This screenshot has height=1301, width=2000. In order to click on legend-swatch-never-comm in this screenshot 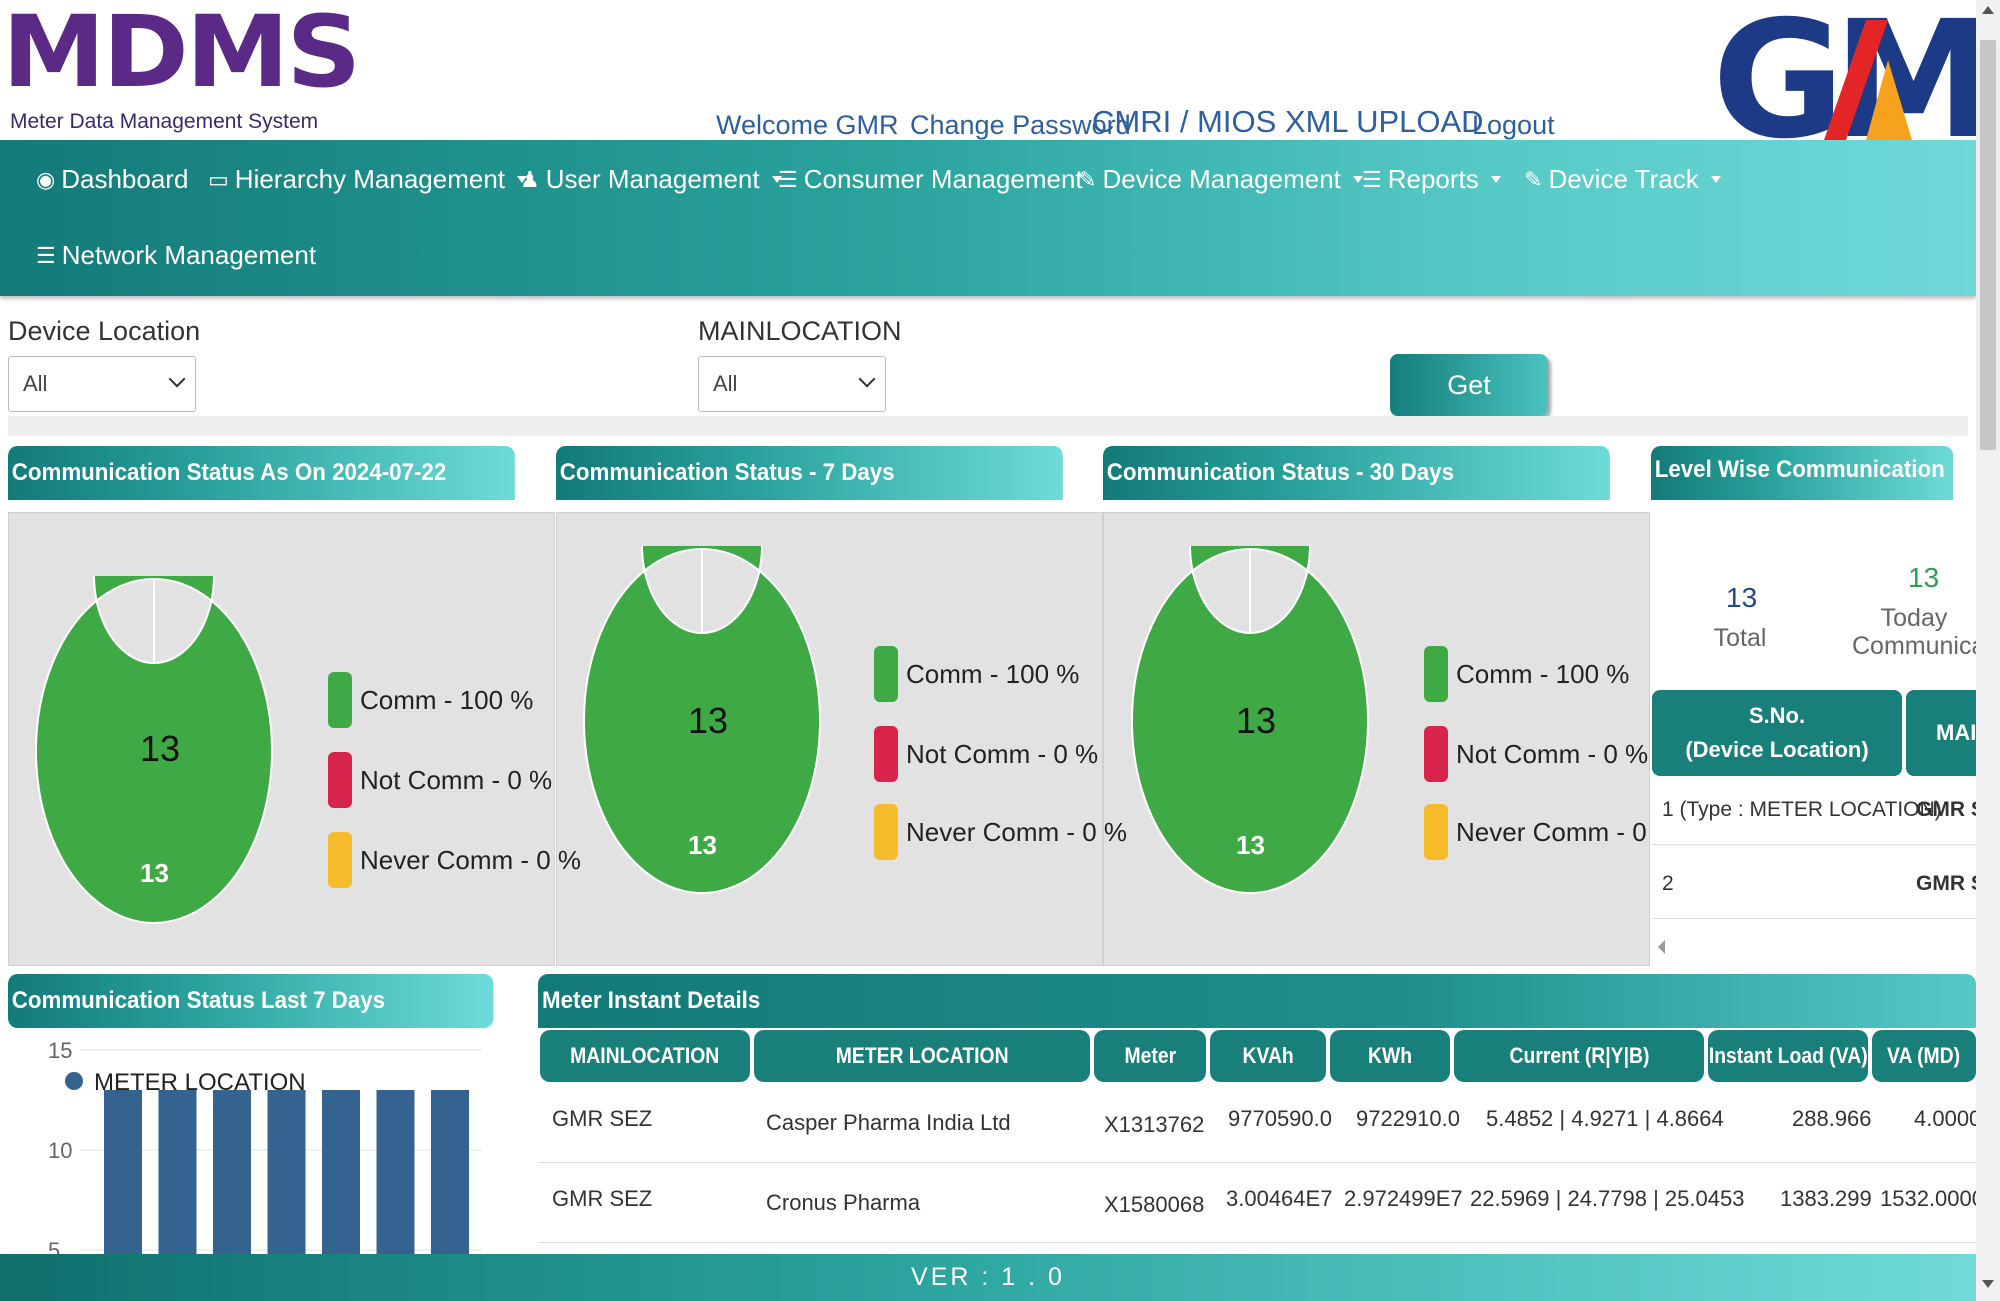, I will do `click(1436, 832)`.